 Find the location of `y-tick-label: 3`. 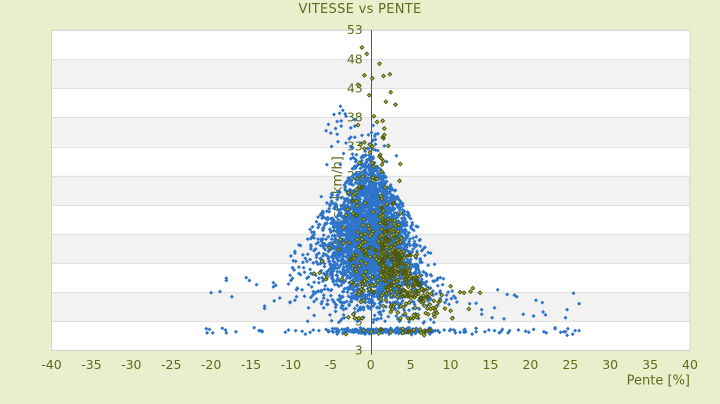

y-tick-label: 3 is located at coordinates (359, 350).